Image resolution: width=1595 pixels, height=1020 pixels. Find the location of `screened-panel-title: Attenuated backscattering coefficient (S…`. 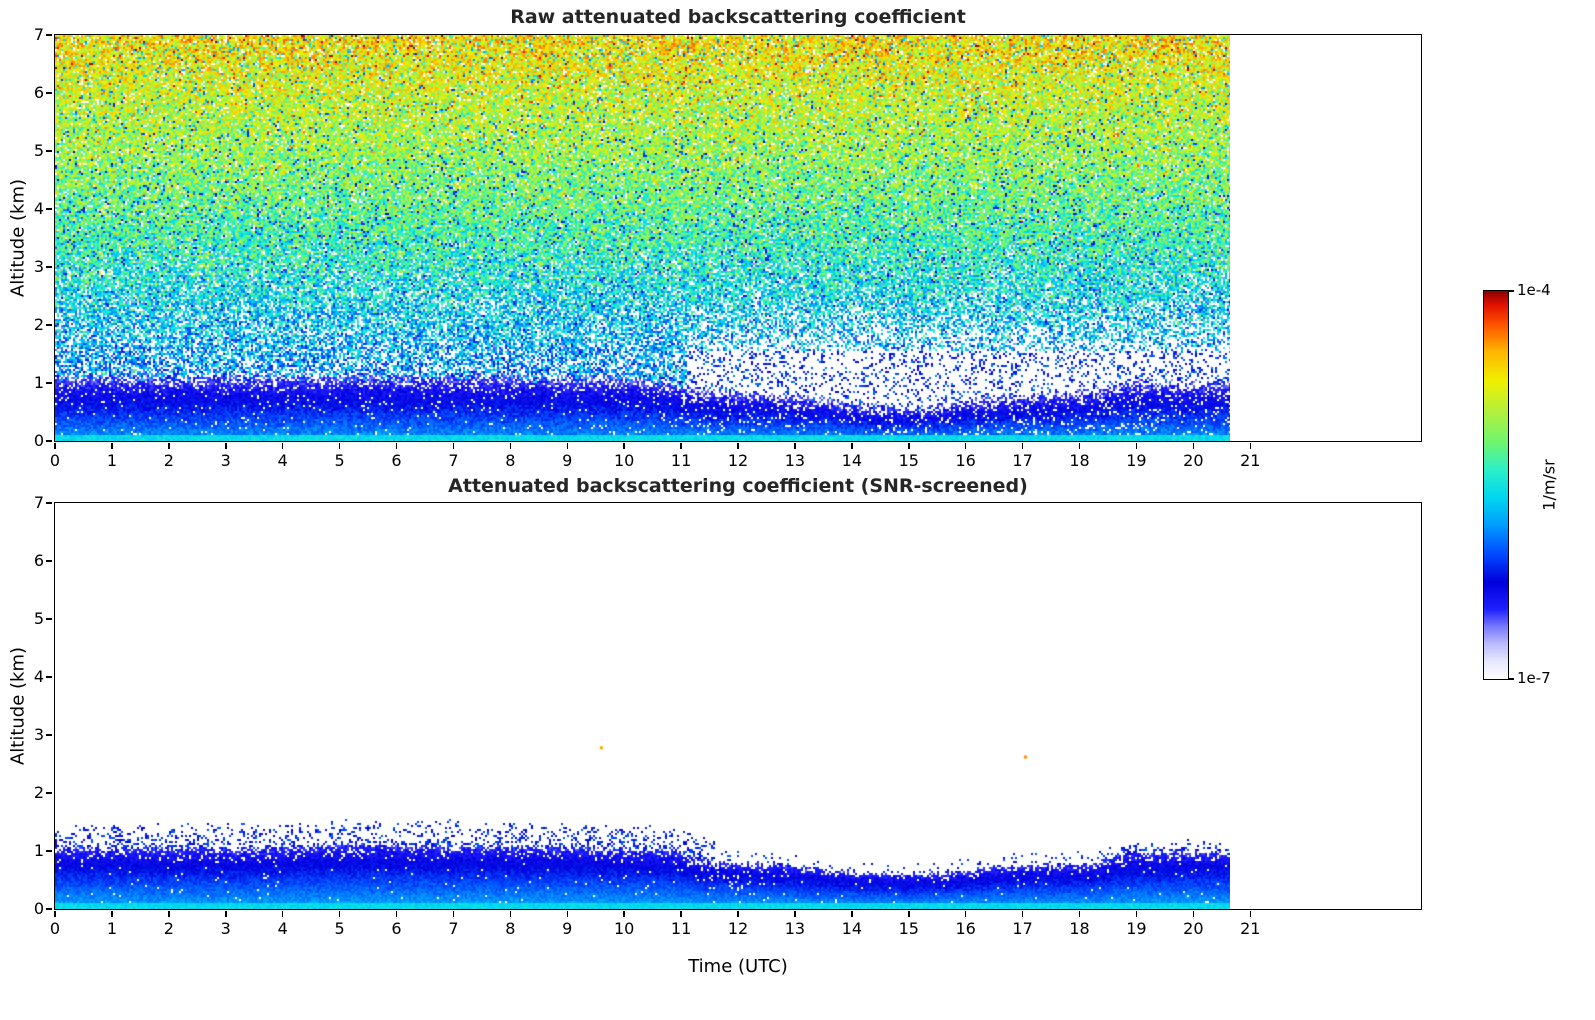

screened-panel-title: Attenuated backscattering coefficient (S… is located at coordinates (738, 486).